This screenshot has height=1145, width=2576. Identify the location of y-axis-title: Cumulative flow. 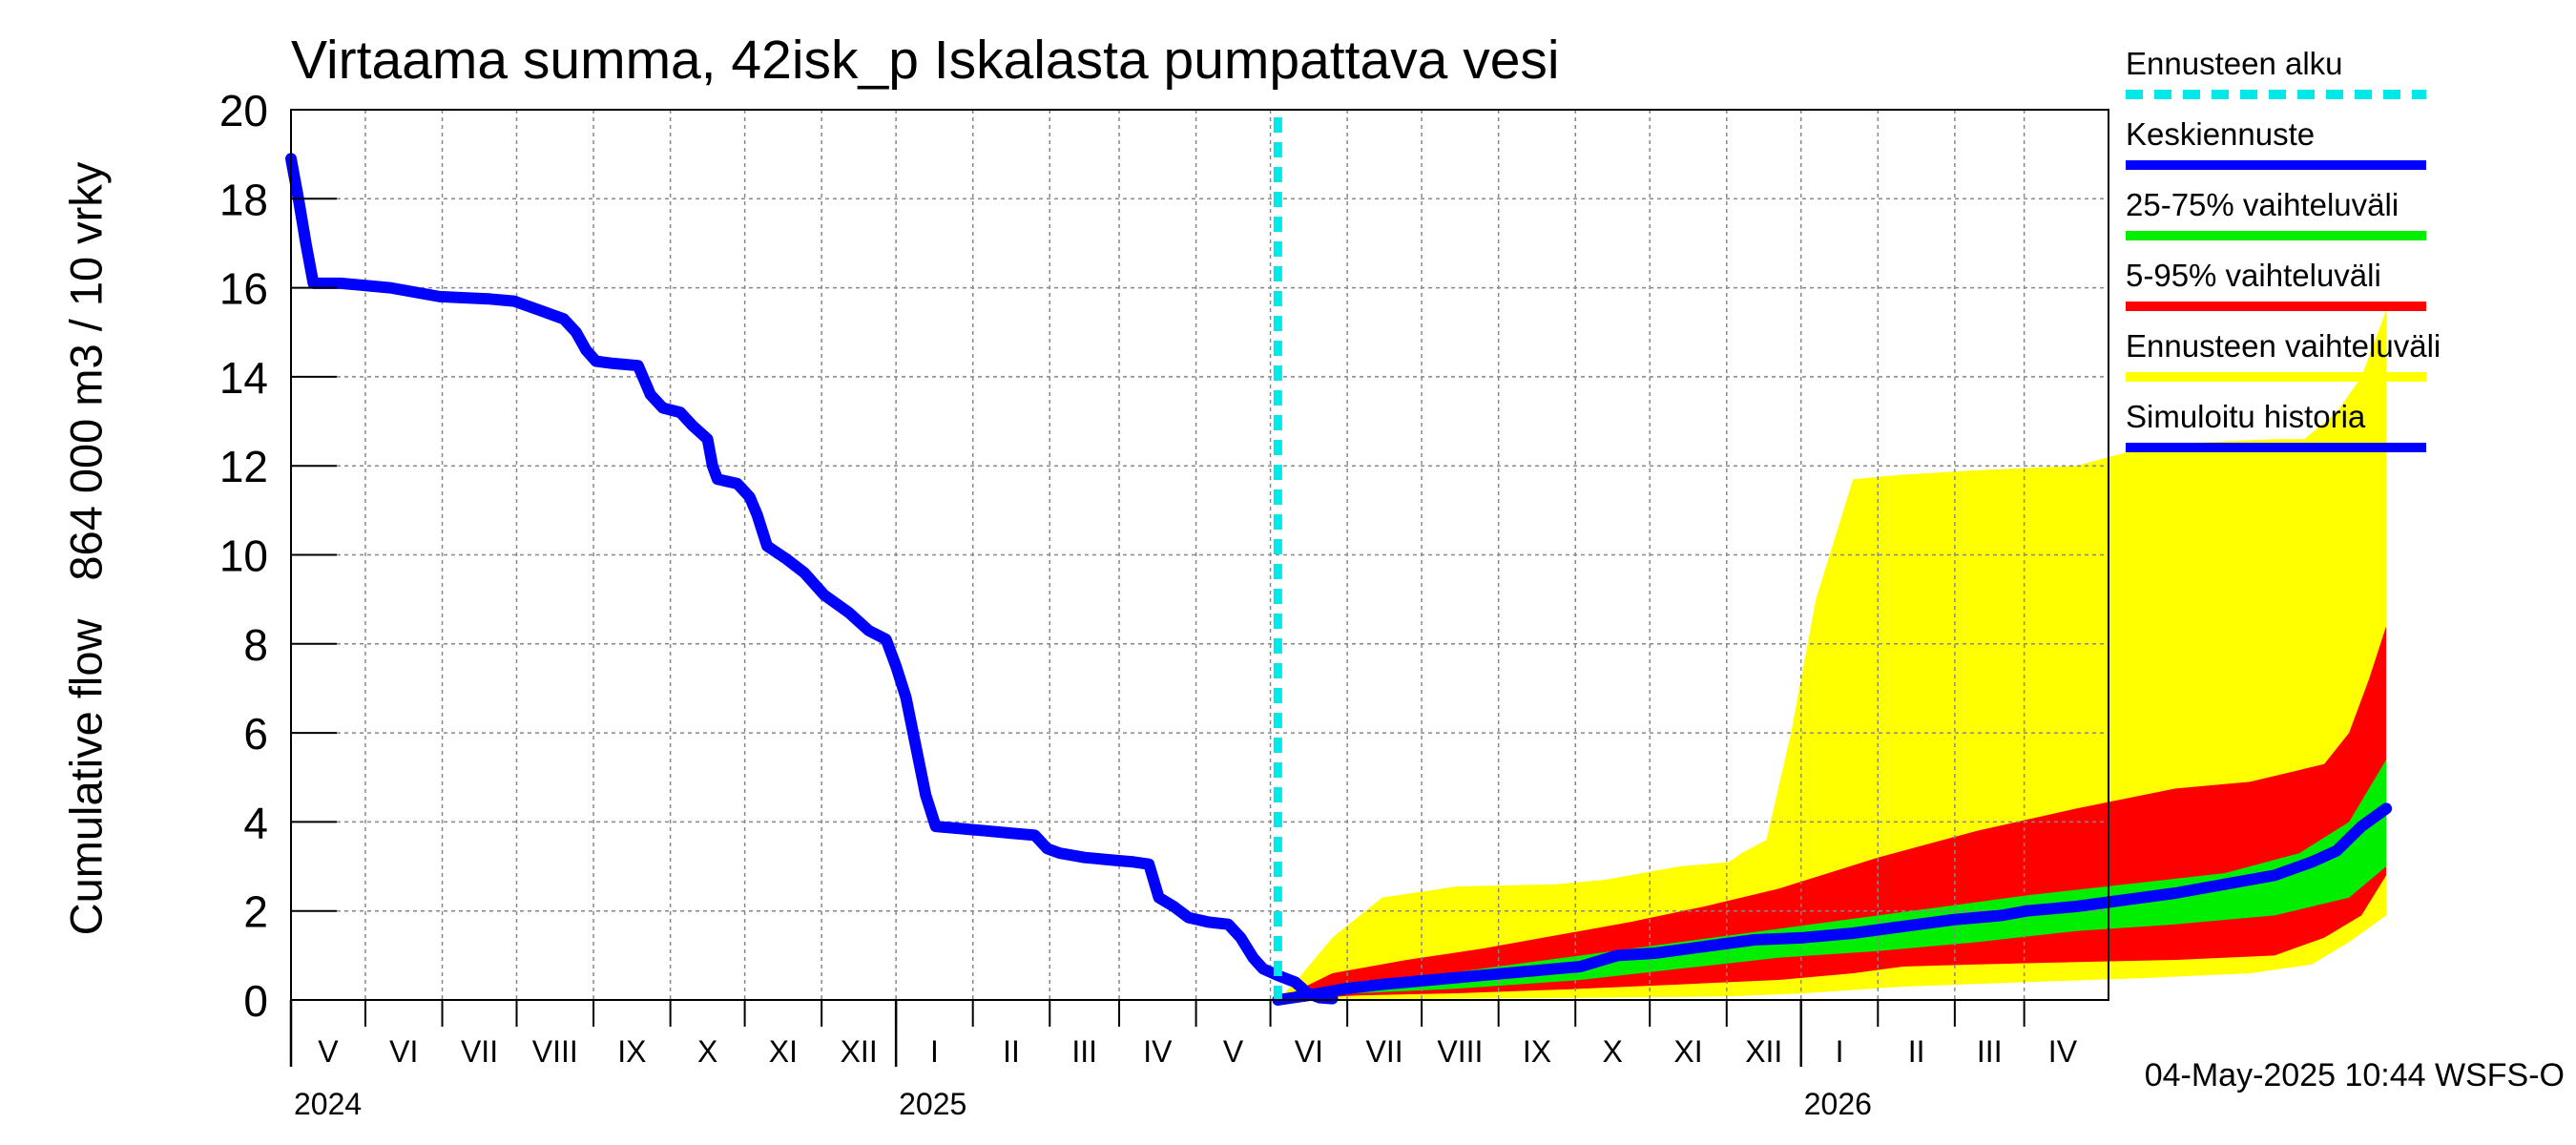
(86, 777).